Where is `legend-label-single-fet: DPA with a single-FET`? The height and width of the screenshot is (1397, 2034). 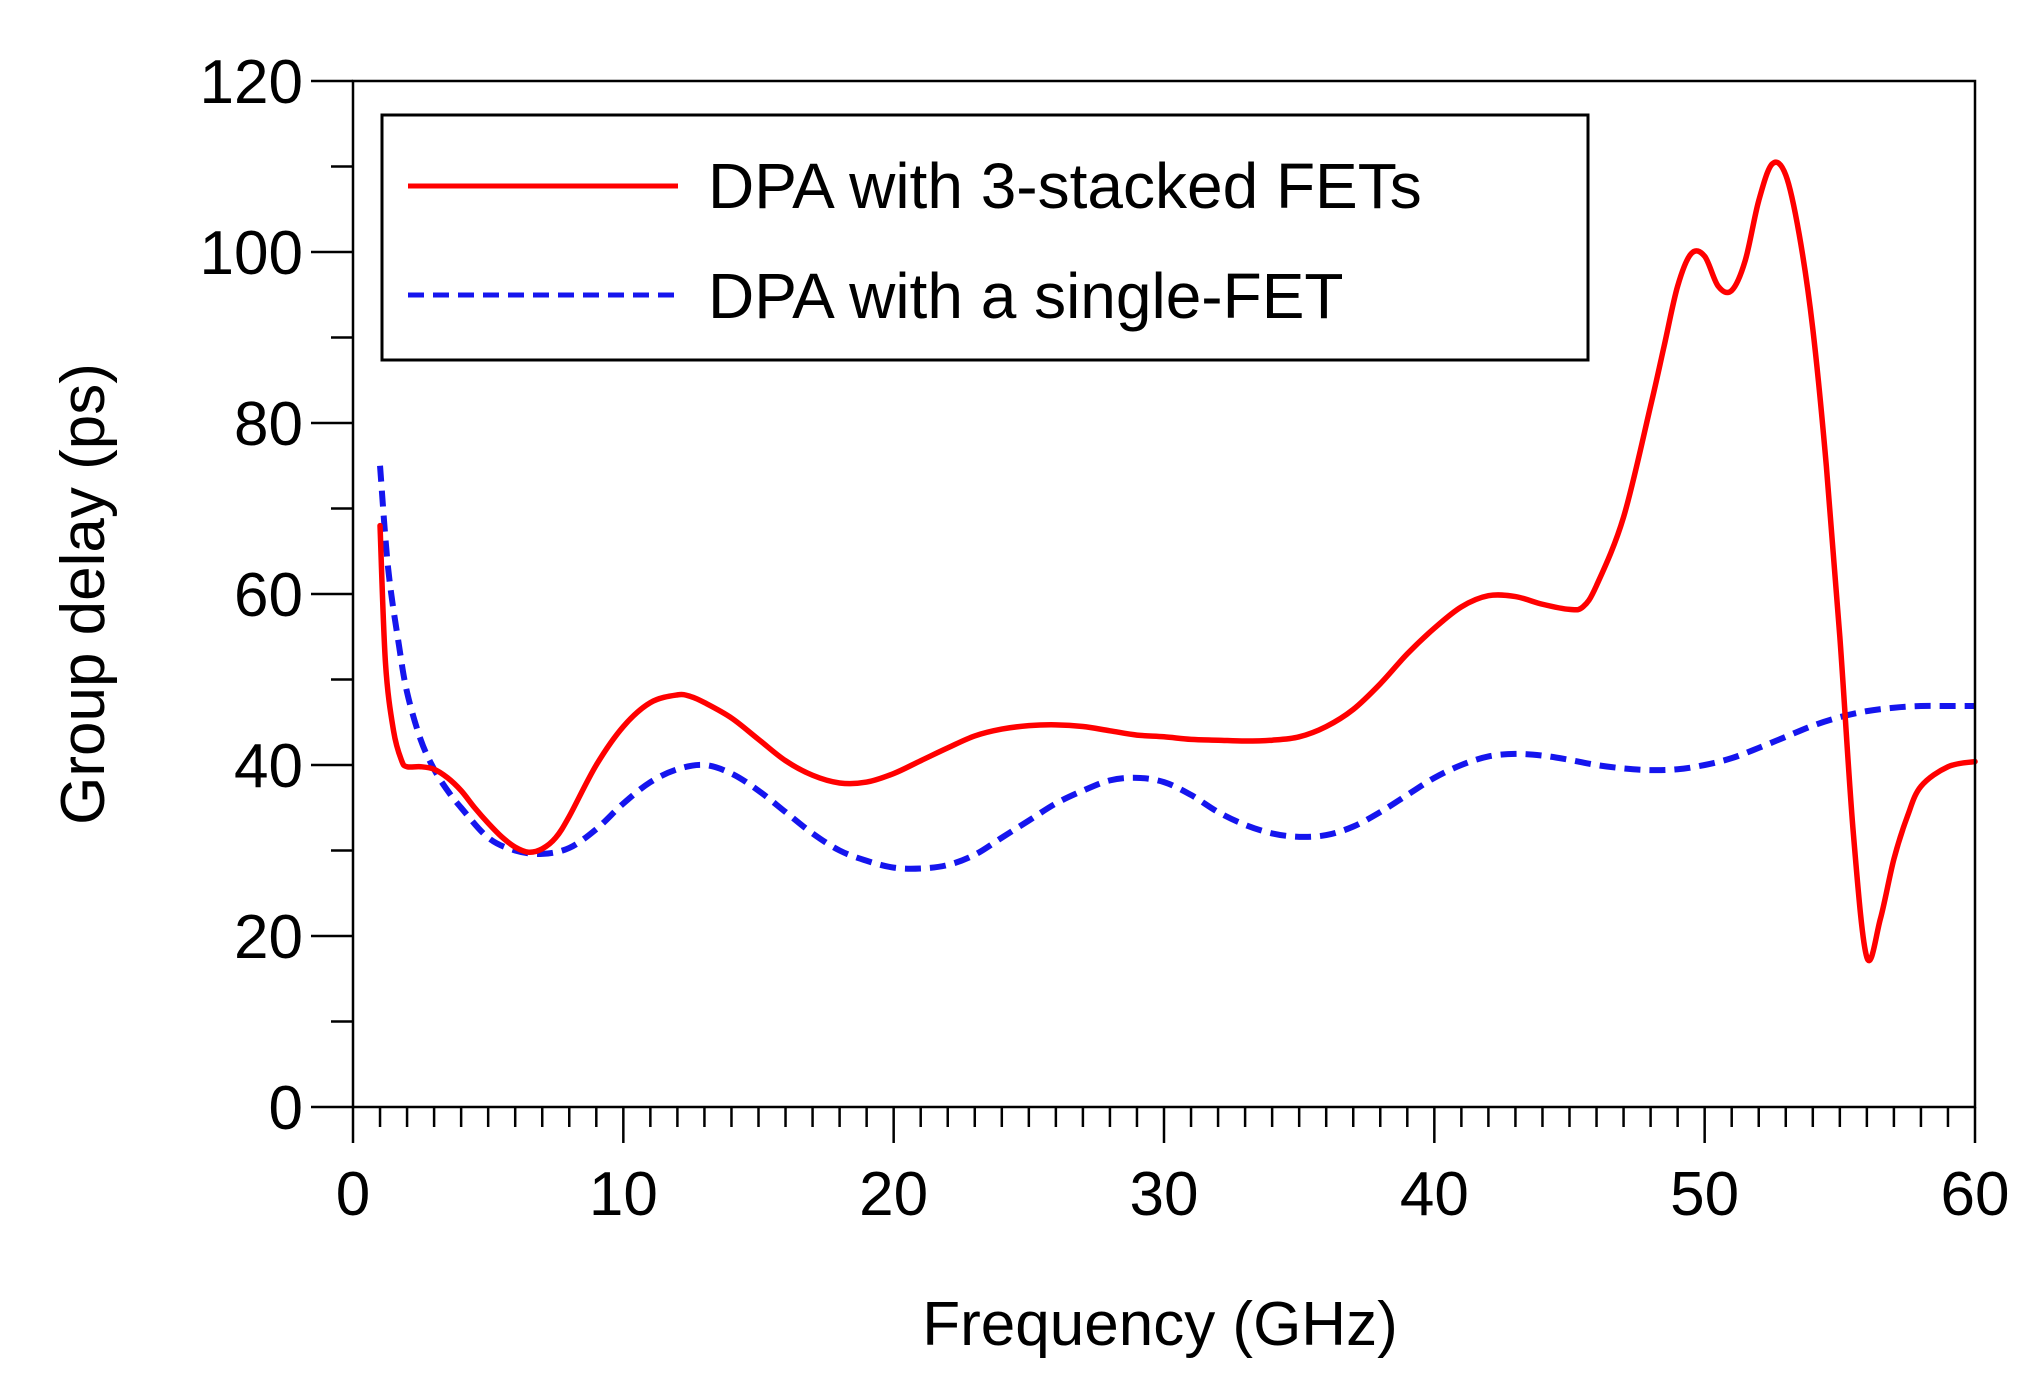 legend-label-single-fet: DPA with a single-FET is located at coordinates (1025, 296).